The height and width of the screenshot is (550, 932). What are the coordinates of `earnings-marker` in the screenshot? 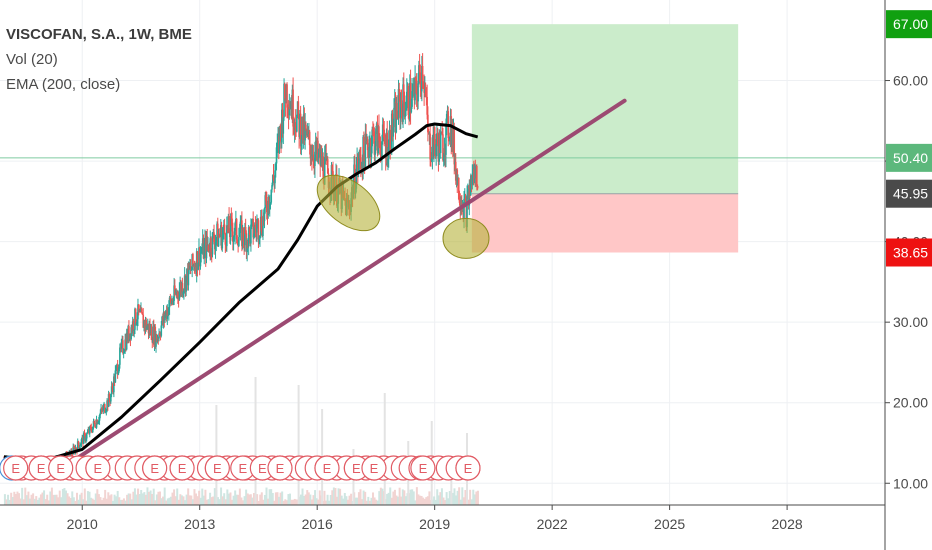 It's located at (98, 468).